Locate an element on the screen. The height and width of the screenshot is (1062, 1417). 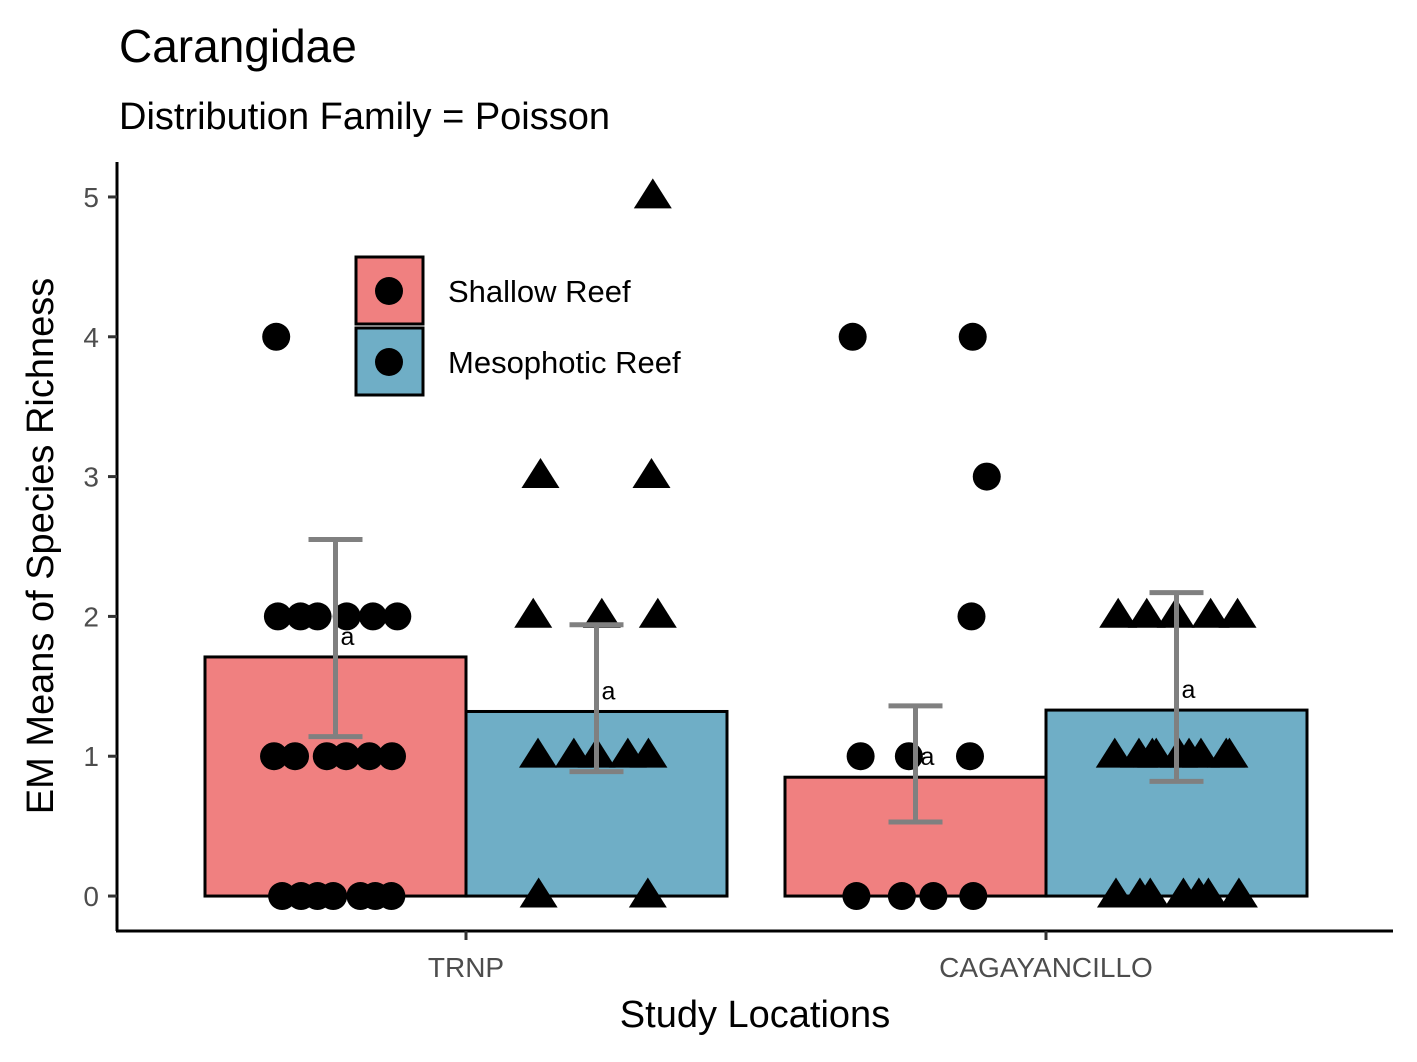
significance-label-shallow-reef-trnp: a is located at coordinates (348, 637).